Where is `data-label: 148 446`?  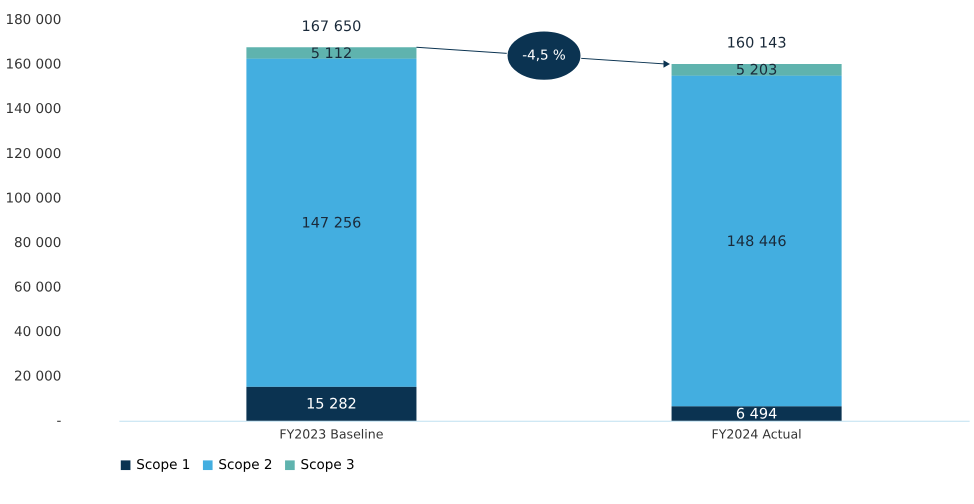 data-label: 148 446 is located at coordinates (756, 242).